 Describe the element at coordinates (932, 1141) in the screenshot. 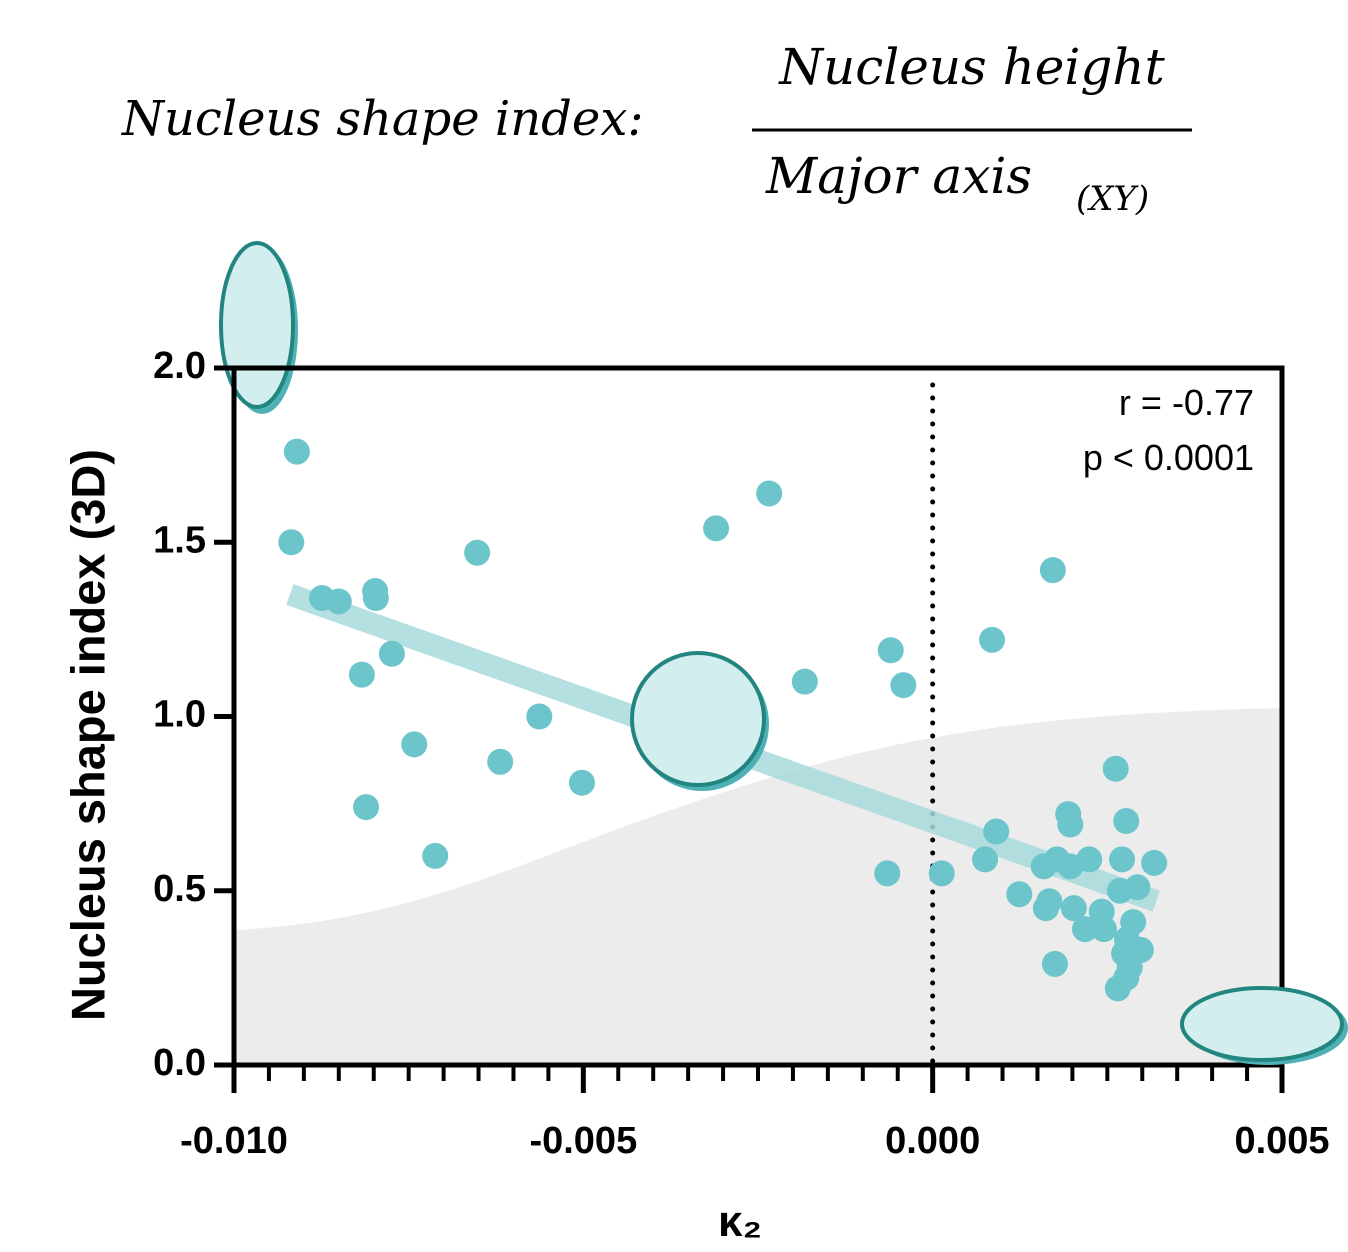

I see `x-tick-label: 0.000` at that location.